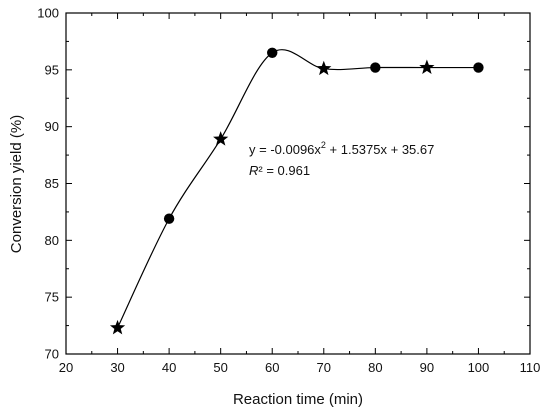 This screenshot has width=550, height=414. What do you see at coordinates (52, 69) in the screenshot?
I see `y-tick-label: 95` at bounding box center [52, 69].